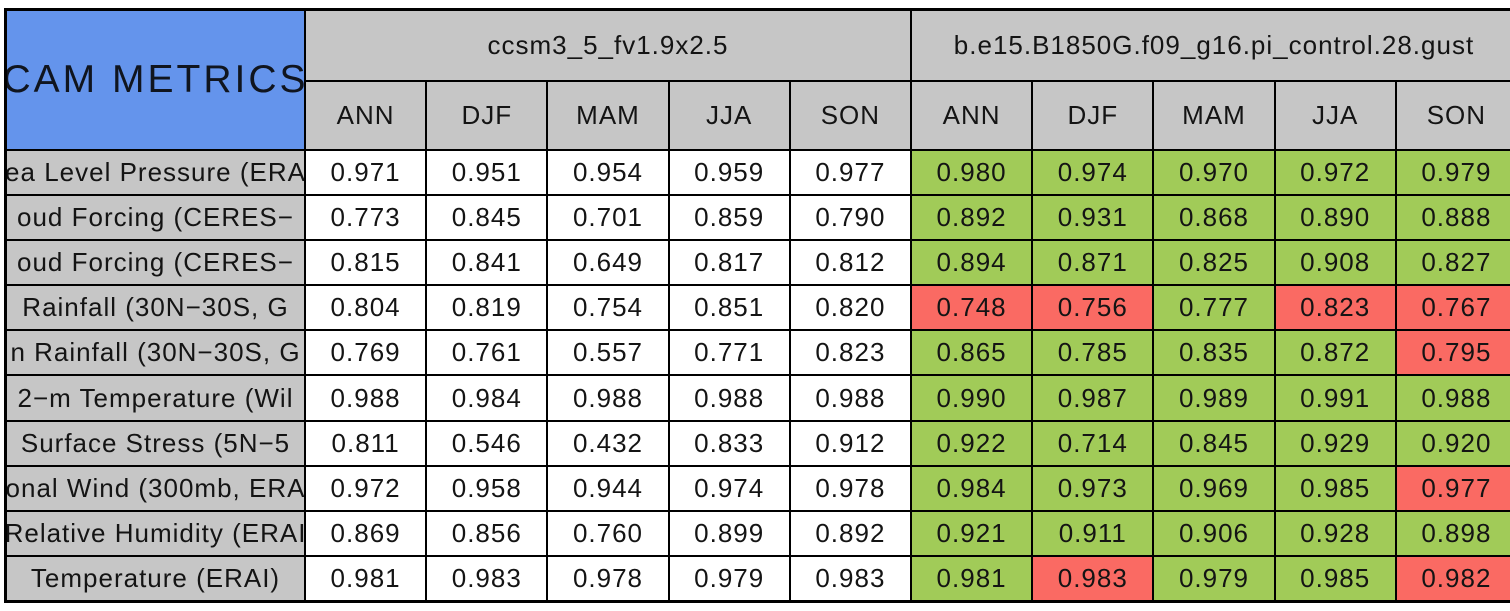  I want to click on metric-value-model1: 0.845, so click(487, 218).